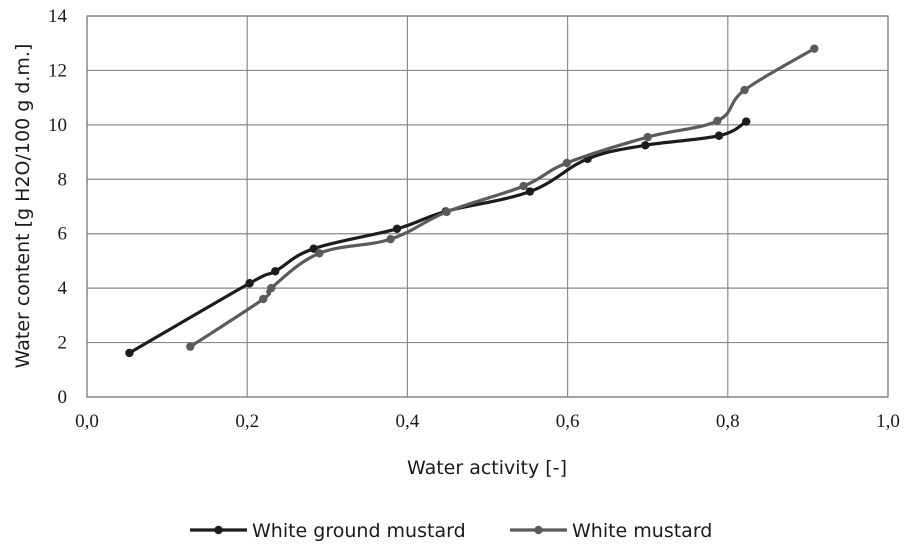 Image resolution: width=909 pixels, height=549 pixels. I want to click on y-tick-label: 2, so click(63, 343).